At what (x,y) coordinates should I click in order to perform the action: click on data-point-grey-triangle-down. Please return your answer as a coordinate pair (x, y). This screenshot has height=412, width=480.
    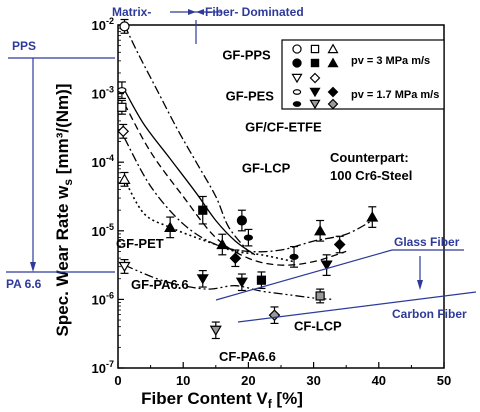
    Looking at the image, I should click on (215, 330).